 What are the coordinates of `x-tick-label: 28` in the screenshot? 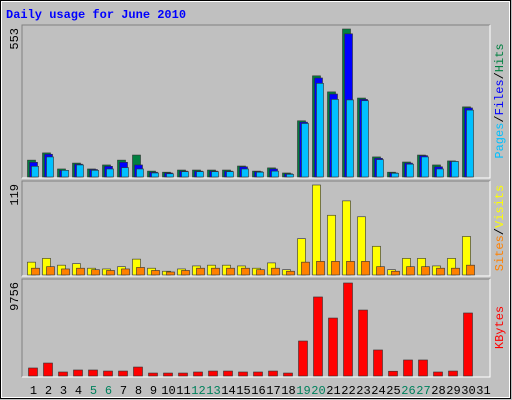 It's located at (438, 391).